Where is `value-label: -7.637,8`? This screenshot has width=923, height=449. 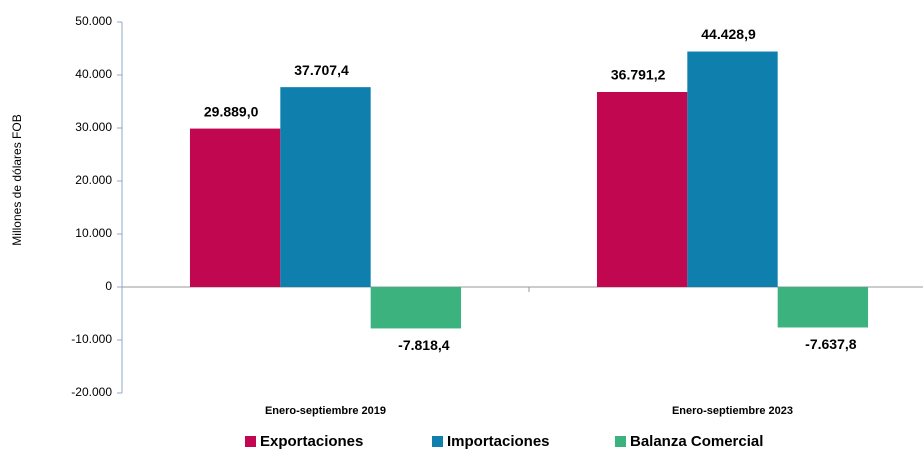
value-label: -7.637,8 is located at coordinates (831, 344).